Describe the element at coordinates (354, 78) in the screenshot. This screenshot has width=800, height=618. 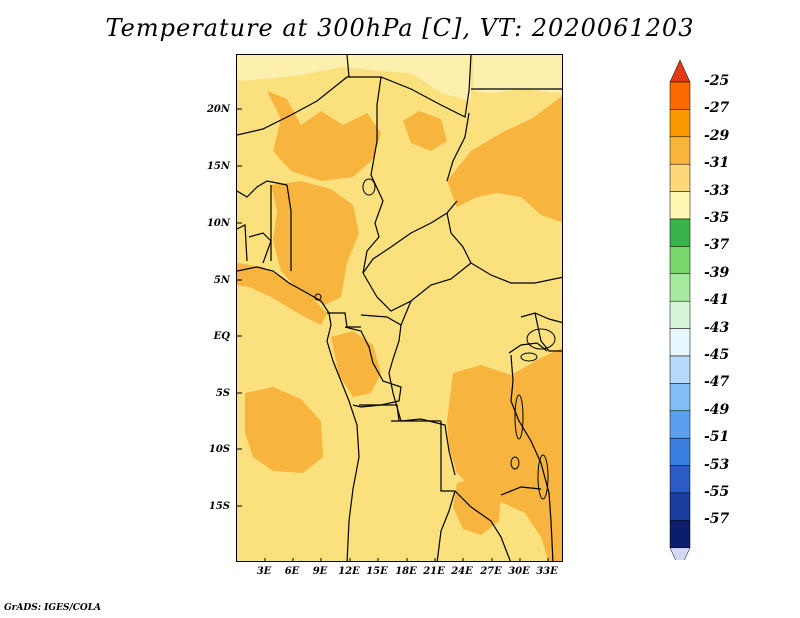
I see `cool-region-north` at that location.